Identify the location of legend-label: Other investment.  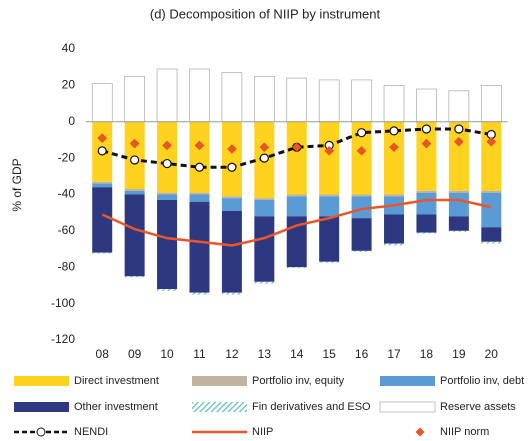
(116, 407).